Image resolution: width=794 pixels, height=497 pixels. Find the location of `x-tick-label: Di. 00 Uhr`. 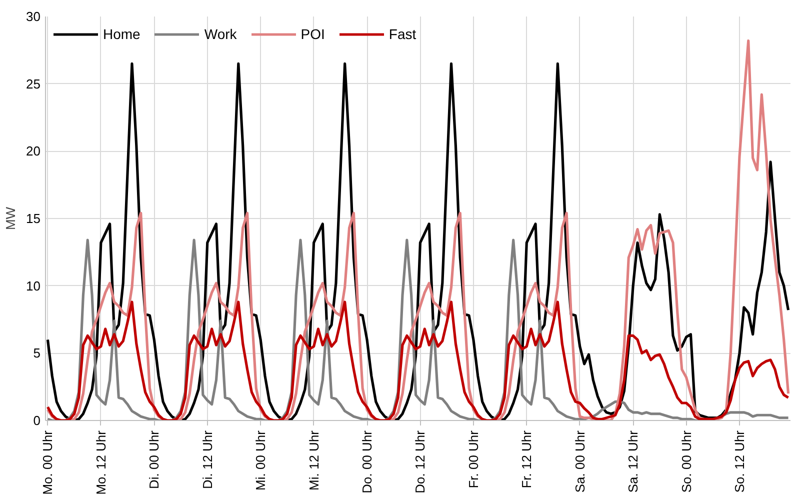

x-tick-label: Di. 00 Uhr is located at coordinates (154, 460).